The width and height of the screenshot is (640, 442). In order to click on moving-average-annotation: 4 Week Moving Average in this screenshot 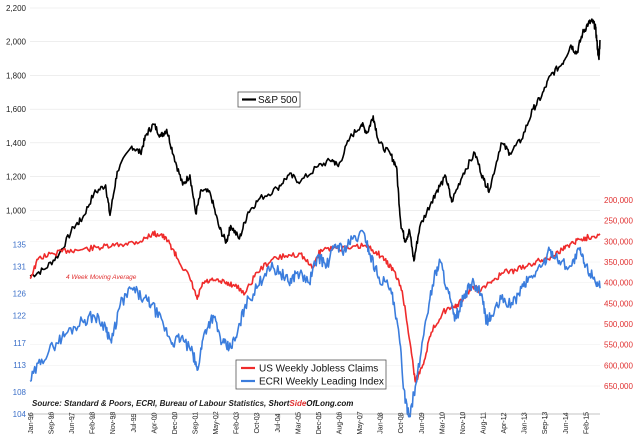, I will do `click(101, 277)`.